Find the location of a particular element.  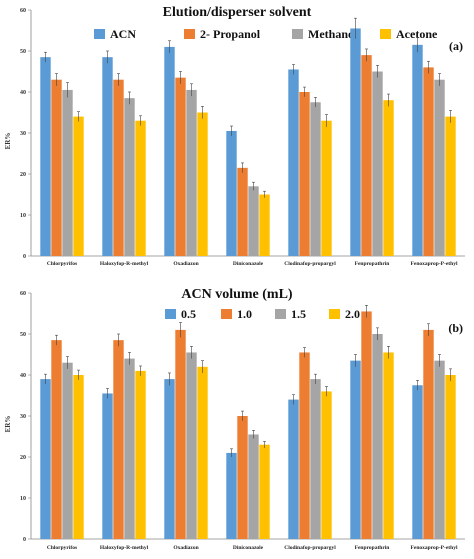

legend-label: 0.5 is located at coordinates (188, 314).